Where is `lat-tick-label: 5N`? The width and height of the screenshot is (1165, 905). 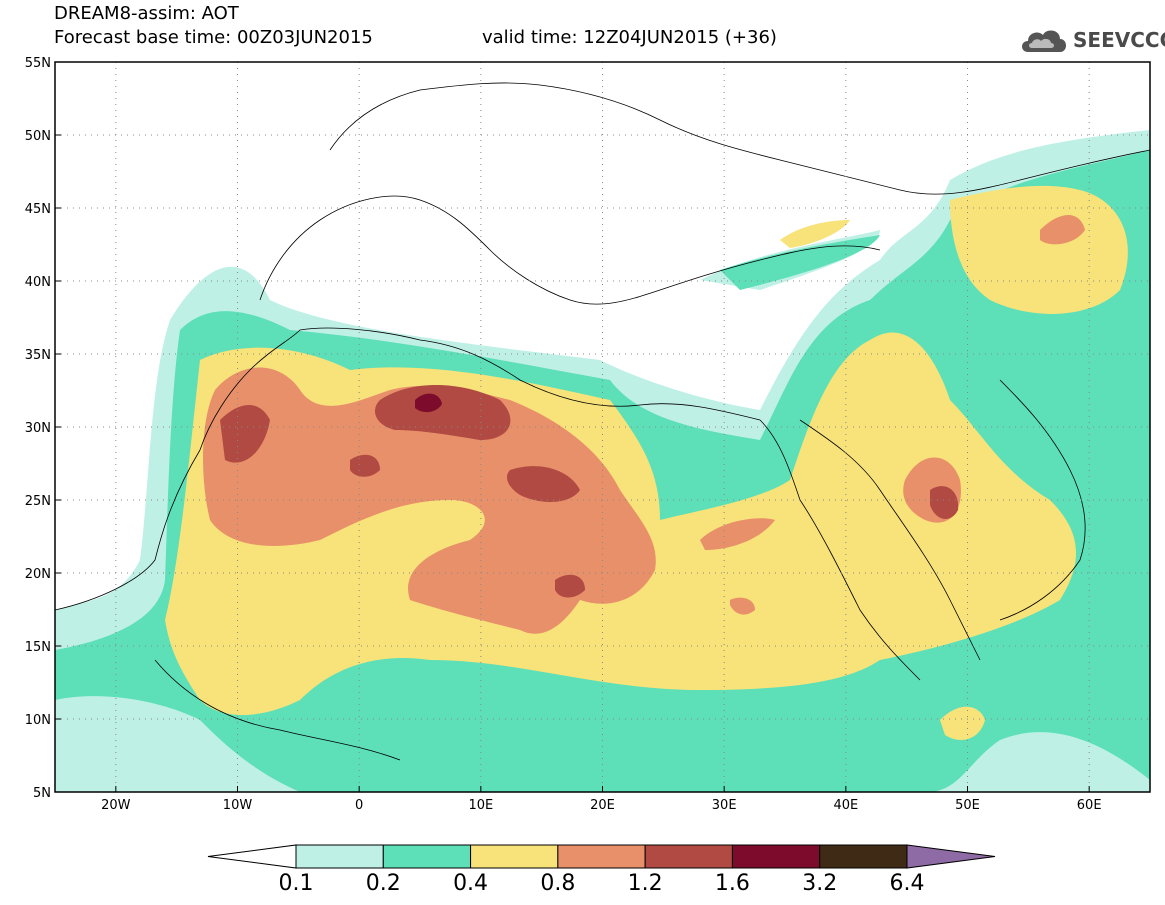
lat-tick-label: 5N is located at coordinates (42, 793).